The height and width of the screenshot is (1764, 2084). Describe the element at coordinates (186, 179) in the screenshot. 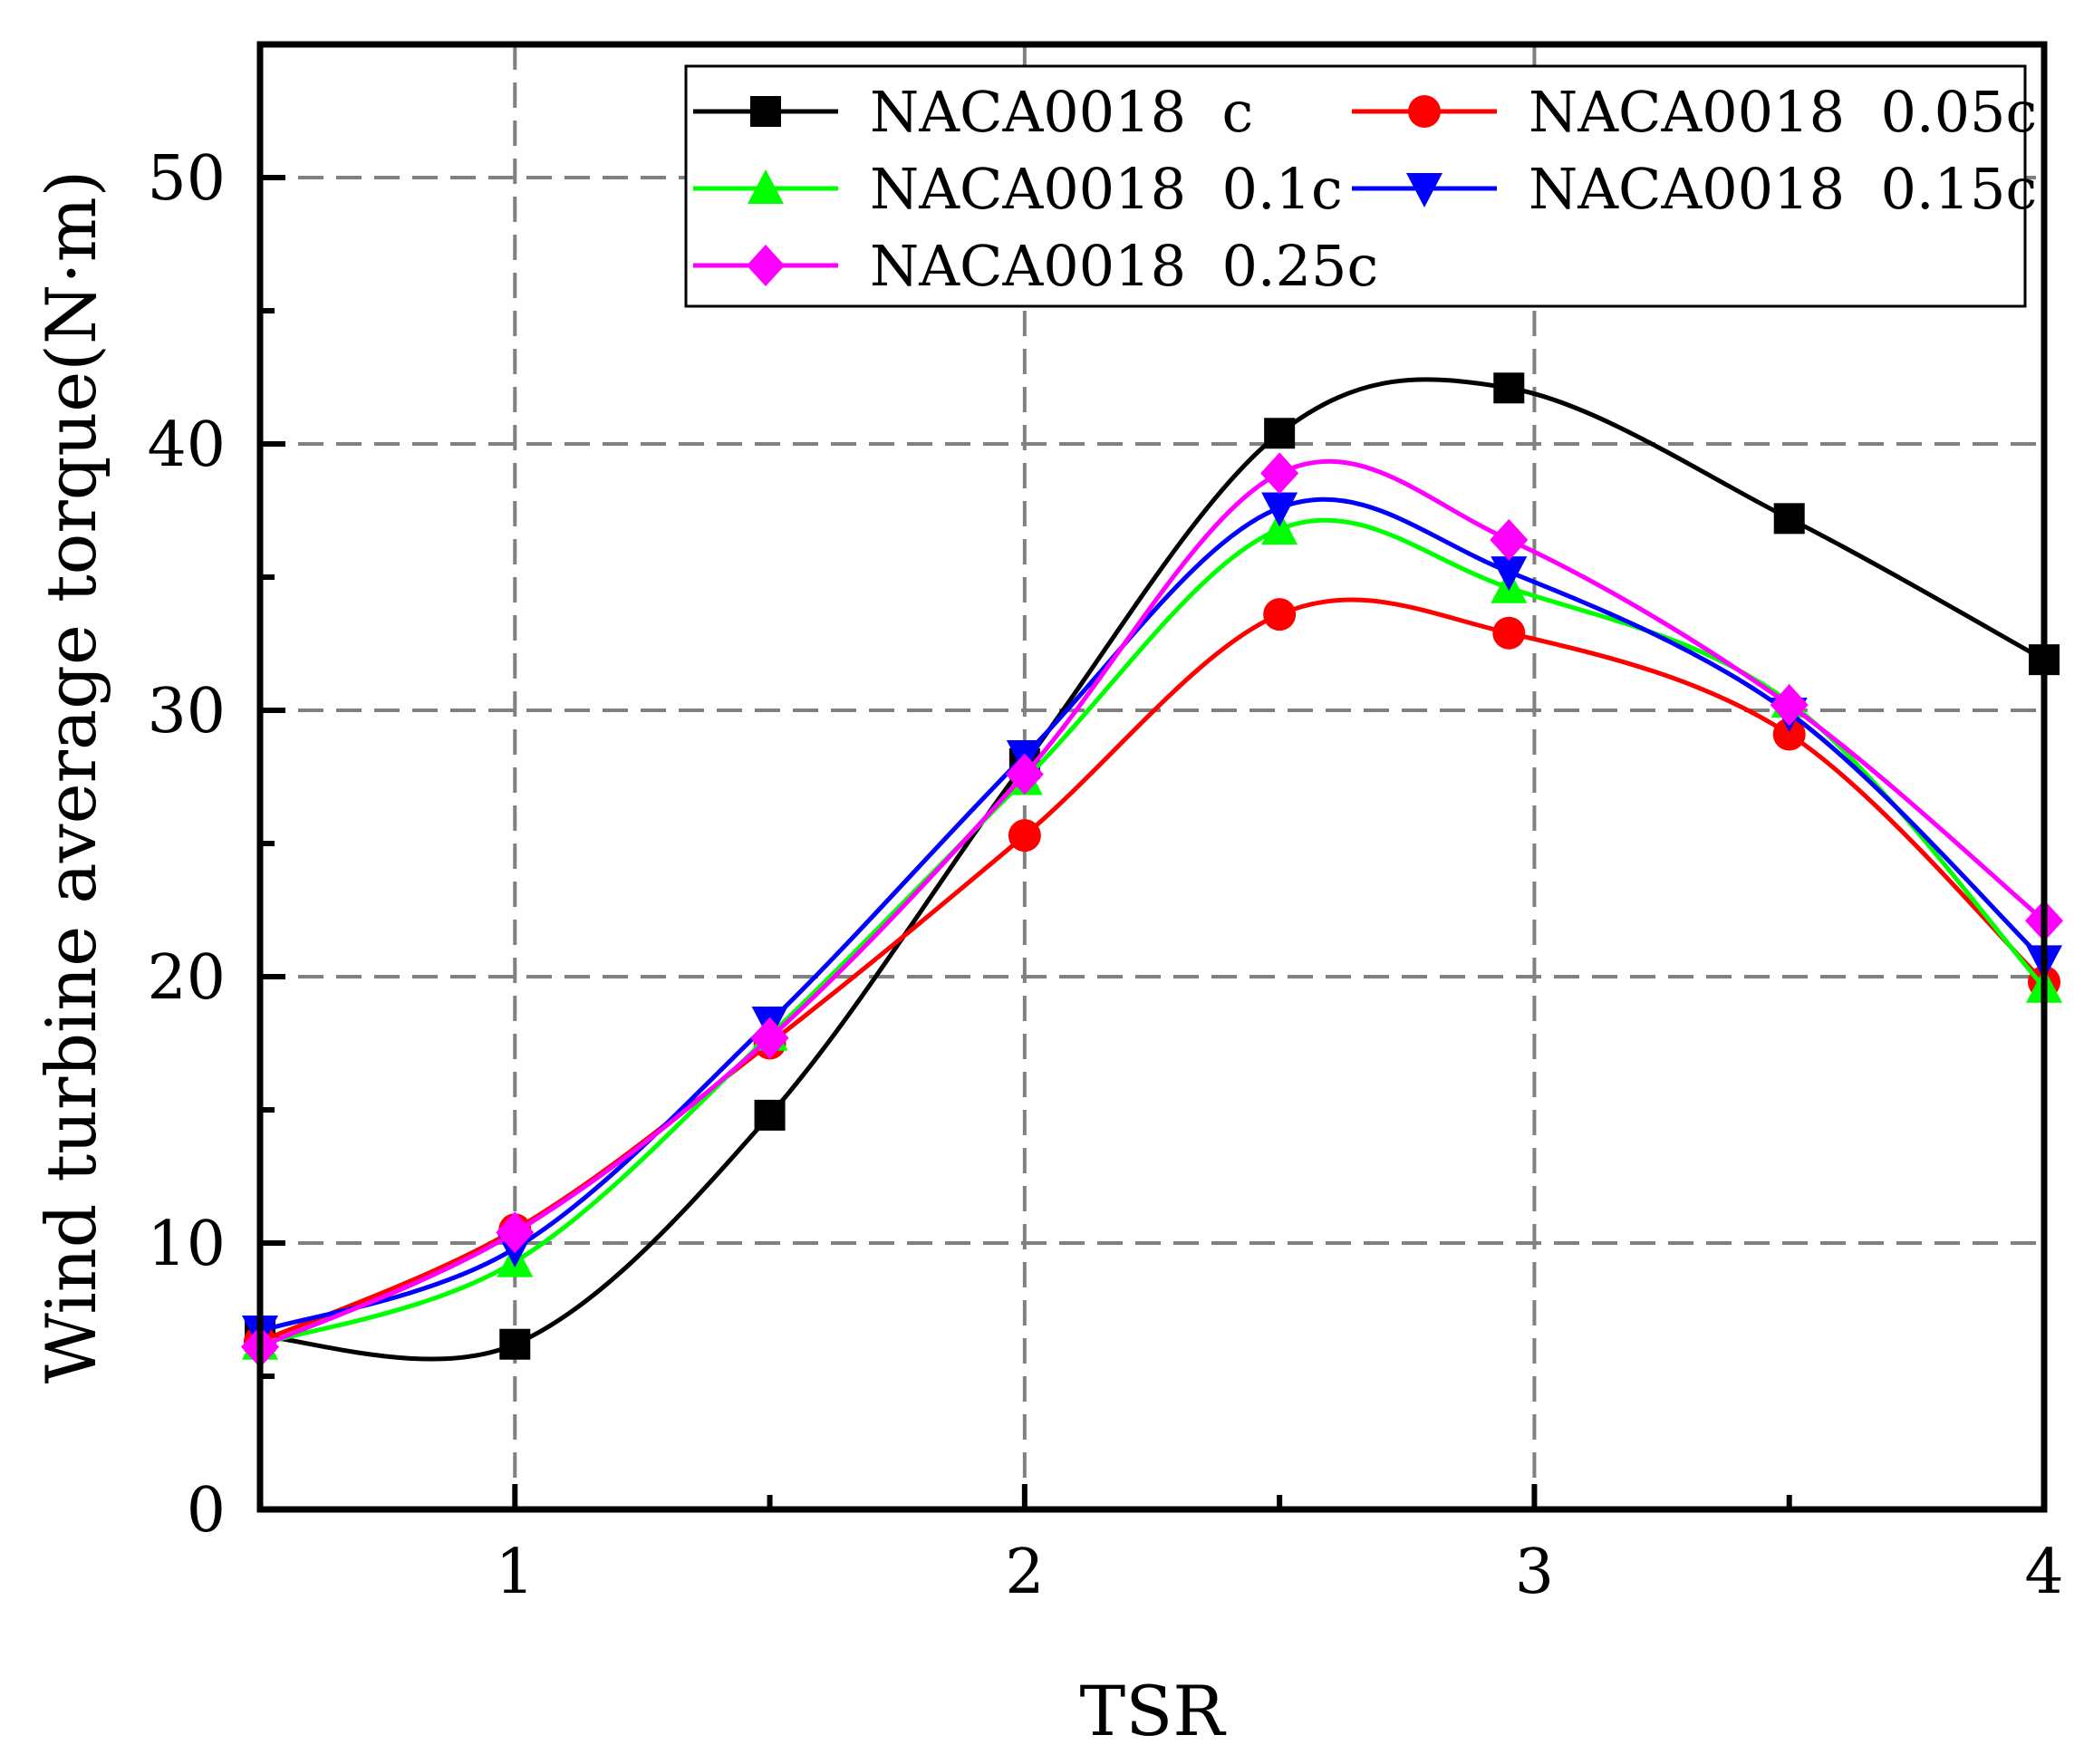

I see `y-tick-label: 50` at that location.